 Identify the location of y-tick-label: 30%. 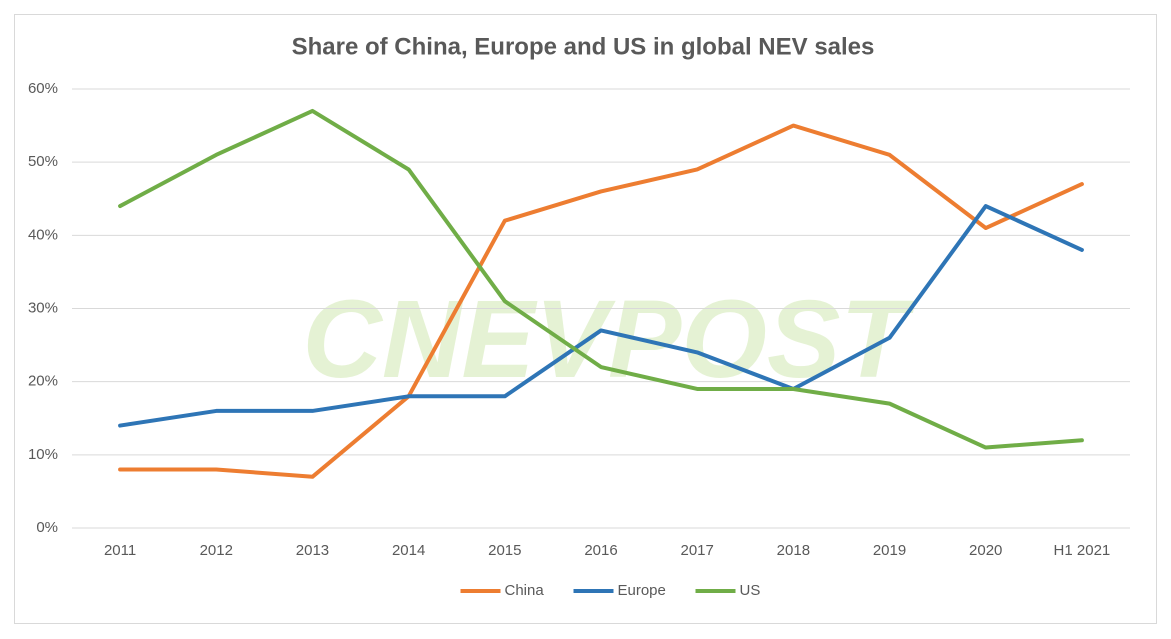
(43, 307).